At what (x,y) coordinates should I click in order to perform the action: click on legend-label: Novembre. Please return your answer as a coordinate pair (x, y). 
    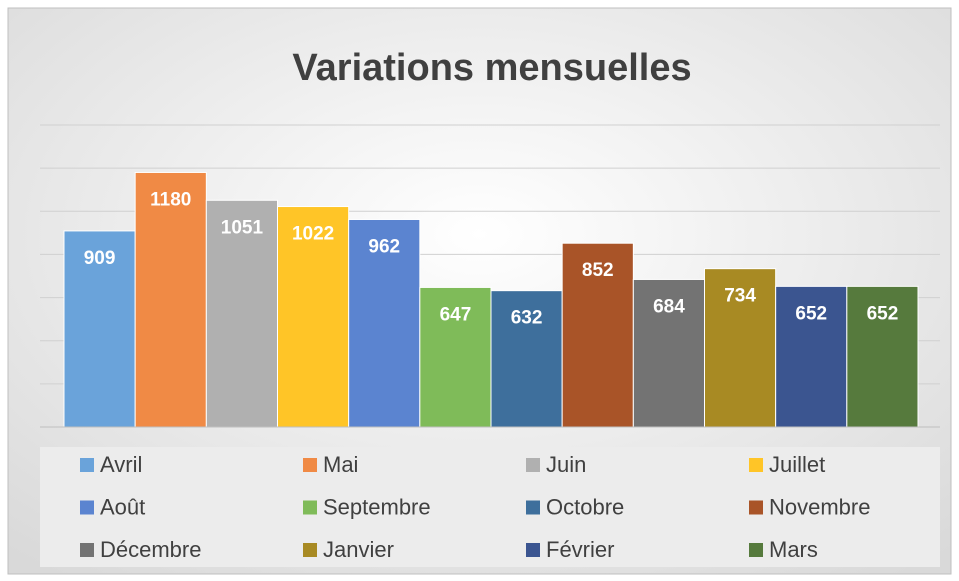
    Looking at the image, I should click on (819, 506).